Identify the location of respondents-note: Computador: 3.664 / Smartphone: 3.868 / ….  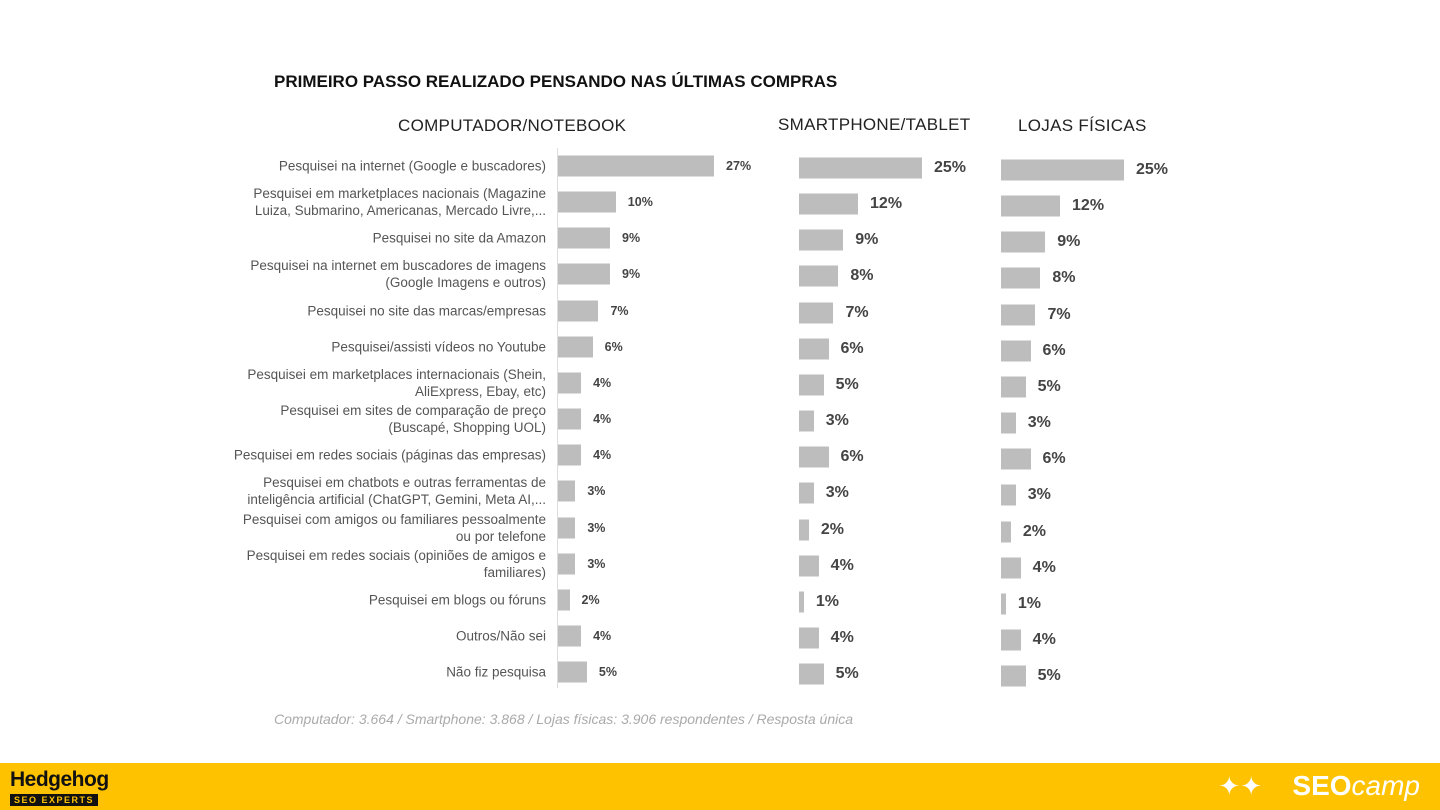
(564, 719).